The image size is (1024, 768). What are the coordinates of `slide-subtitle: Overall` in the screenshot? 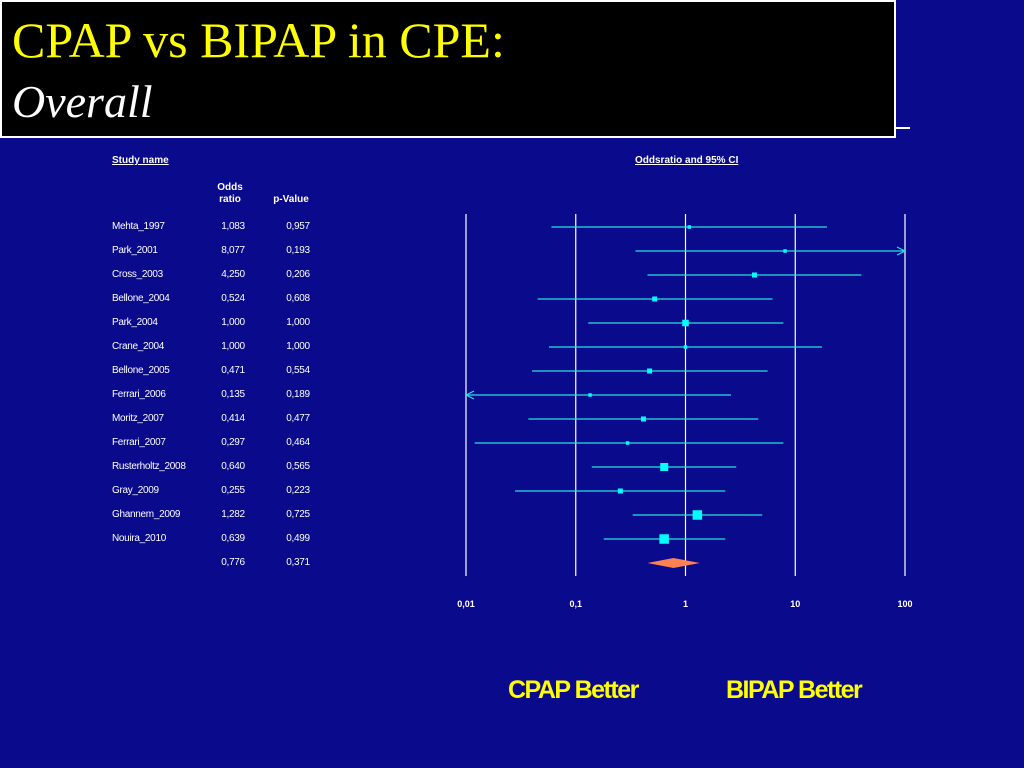 It's located at (82, 101).